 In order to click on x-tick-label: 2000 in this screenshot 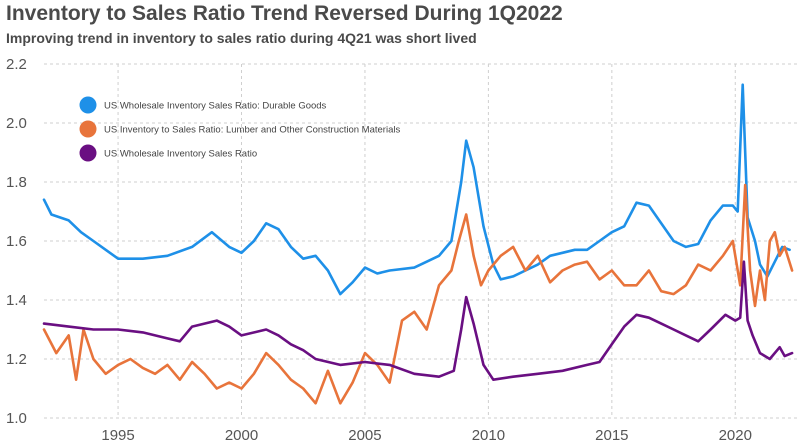, I will do `click(241, 434)`.